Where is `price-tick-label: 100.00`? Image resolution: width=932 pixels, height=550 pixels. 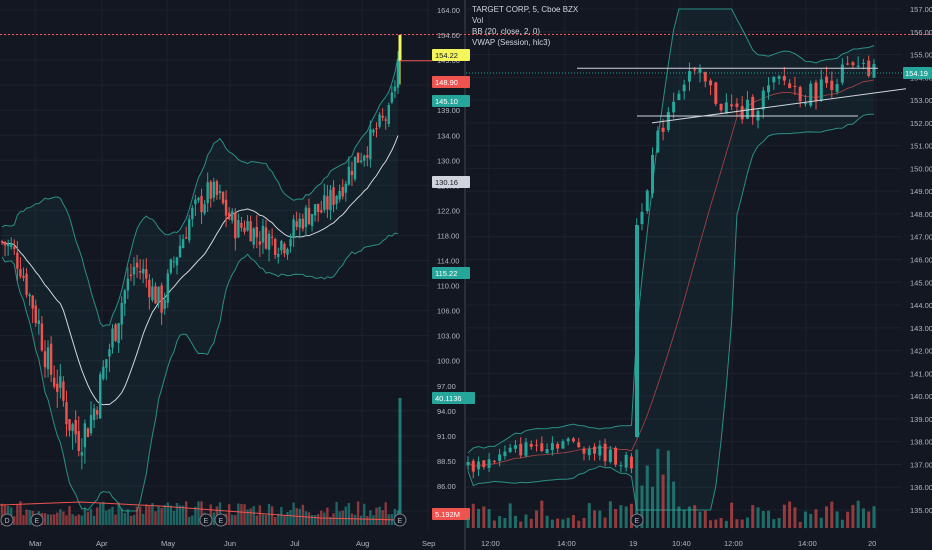
price-tick-label: 100.00 is located at coordinates (448, 361).